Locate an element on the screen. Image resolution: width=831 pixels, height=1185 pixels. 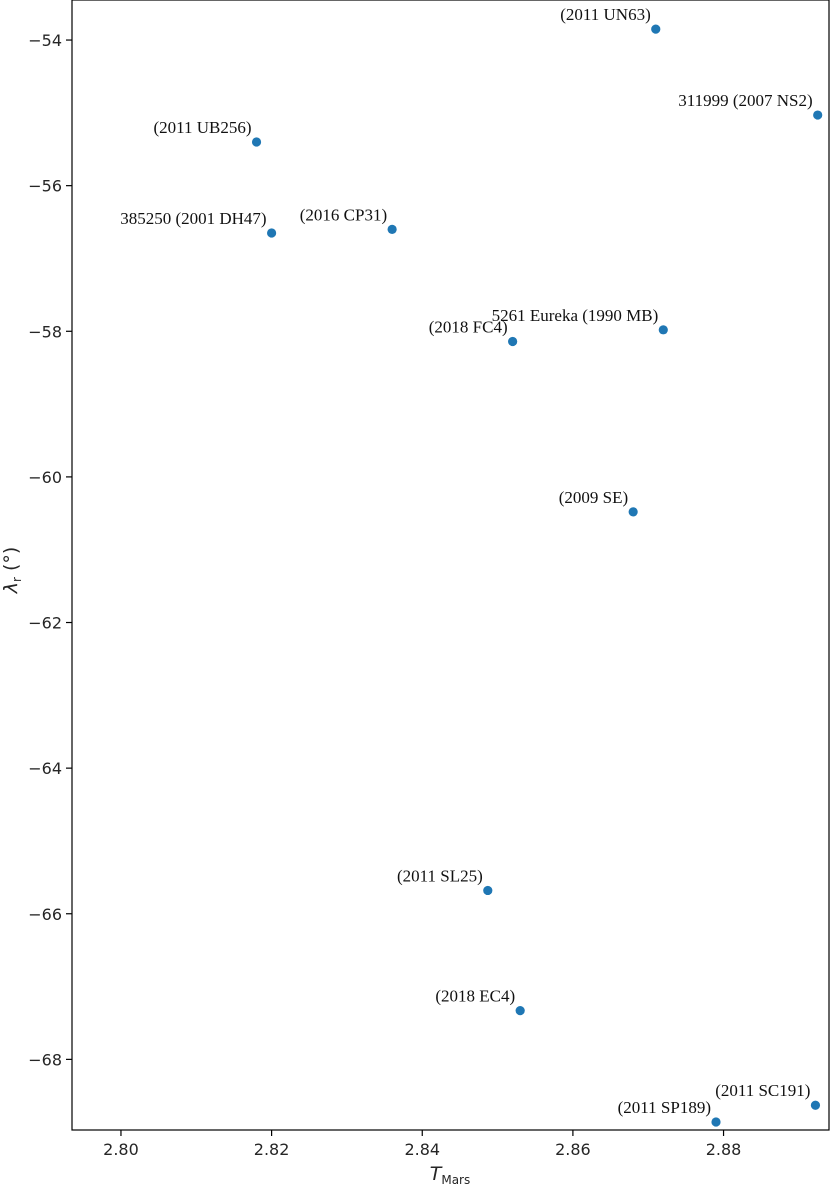
point-label: (2011 SL25) is located at coordinates (440, 875).